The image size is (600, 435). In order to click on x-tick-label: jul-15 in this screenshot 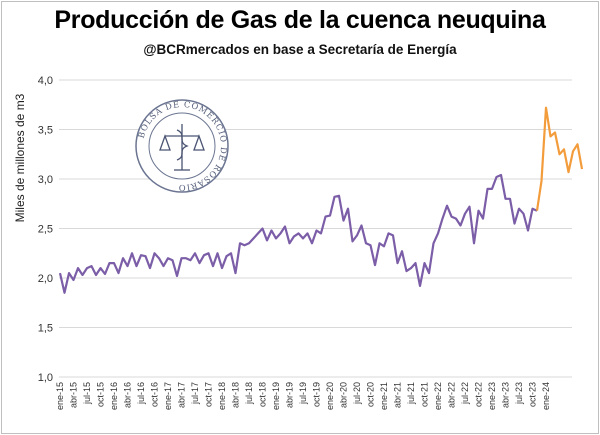, I will do `click(87, 393)`.